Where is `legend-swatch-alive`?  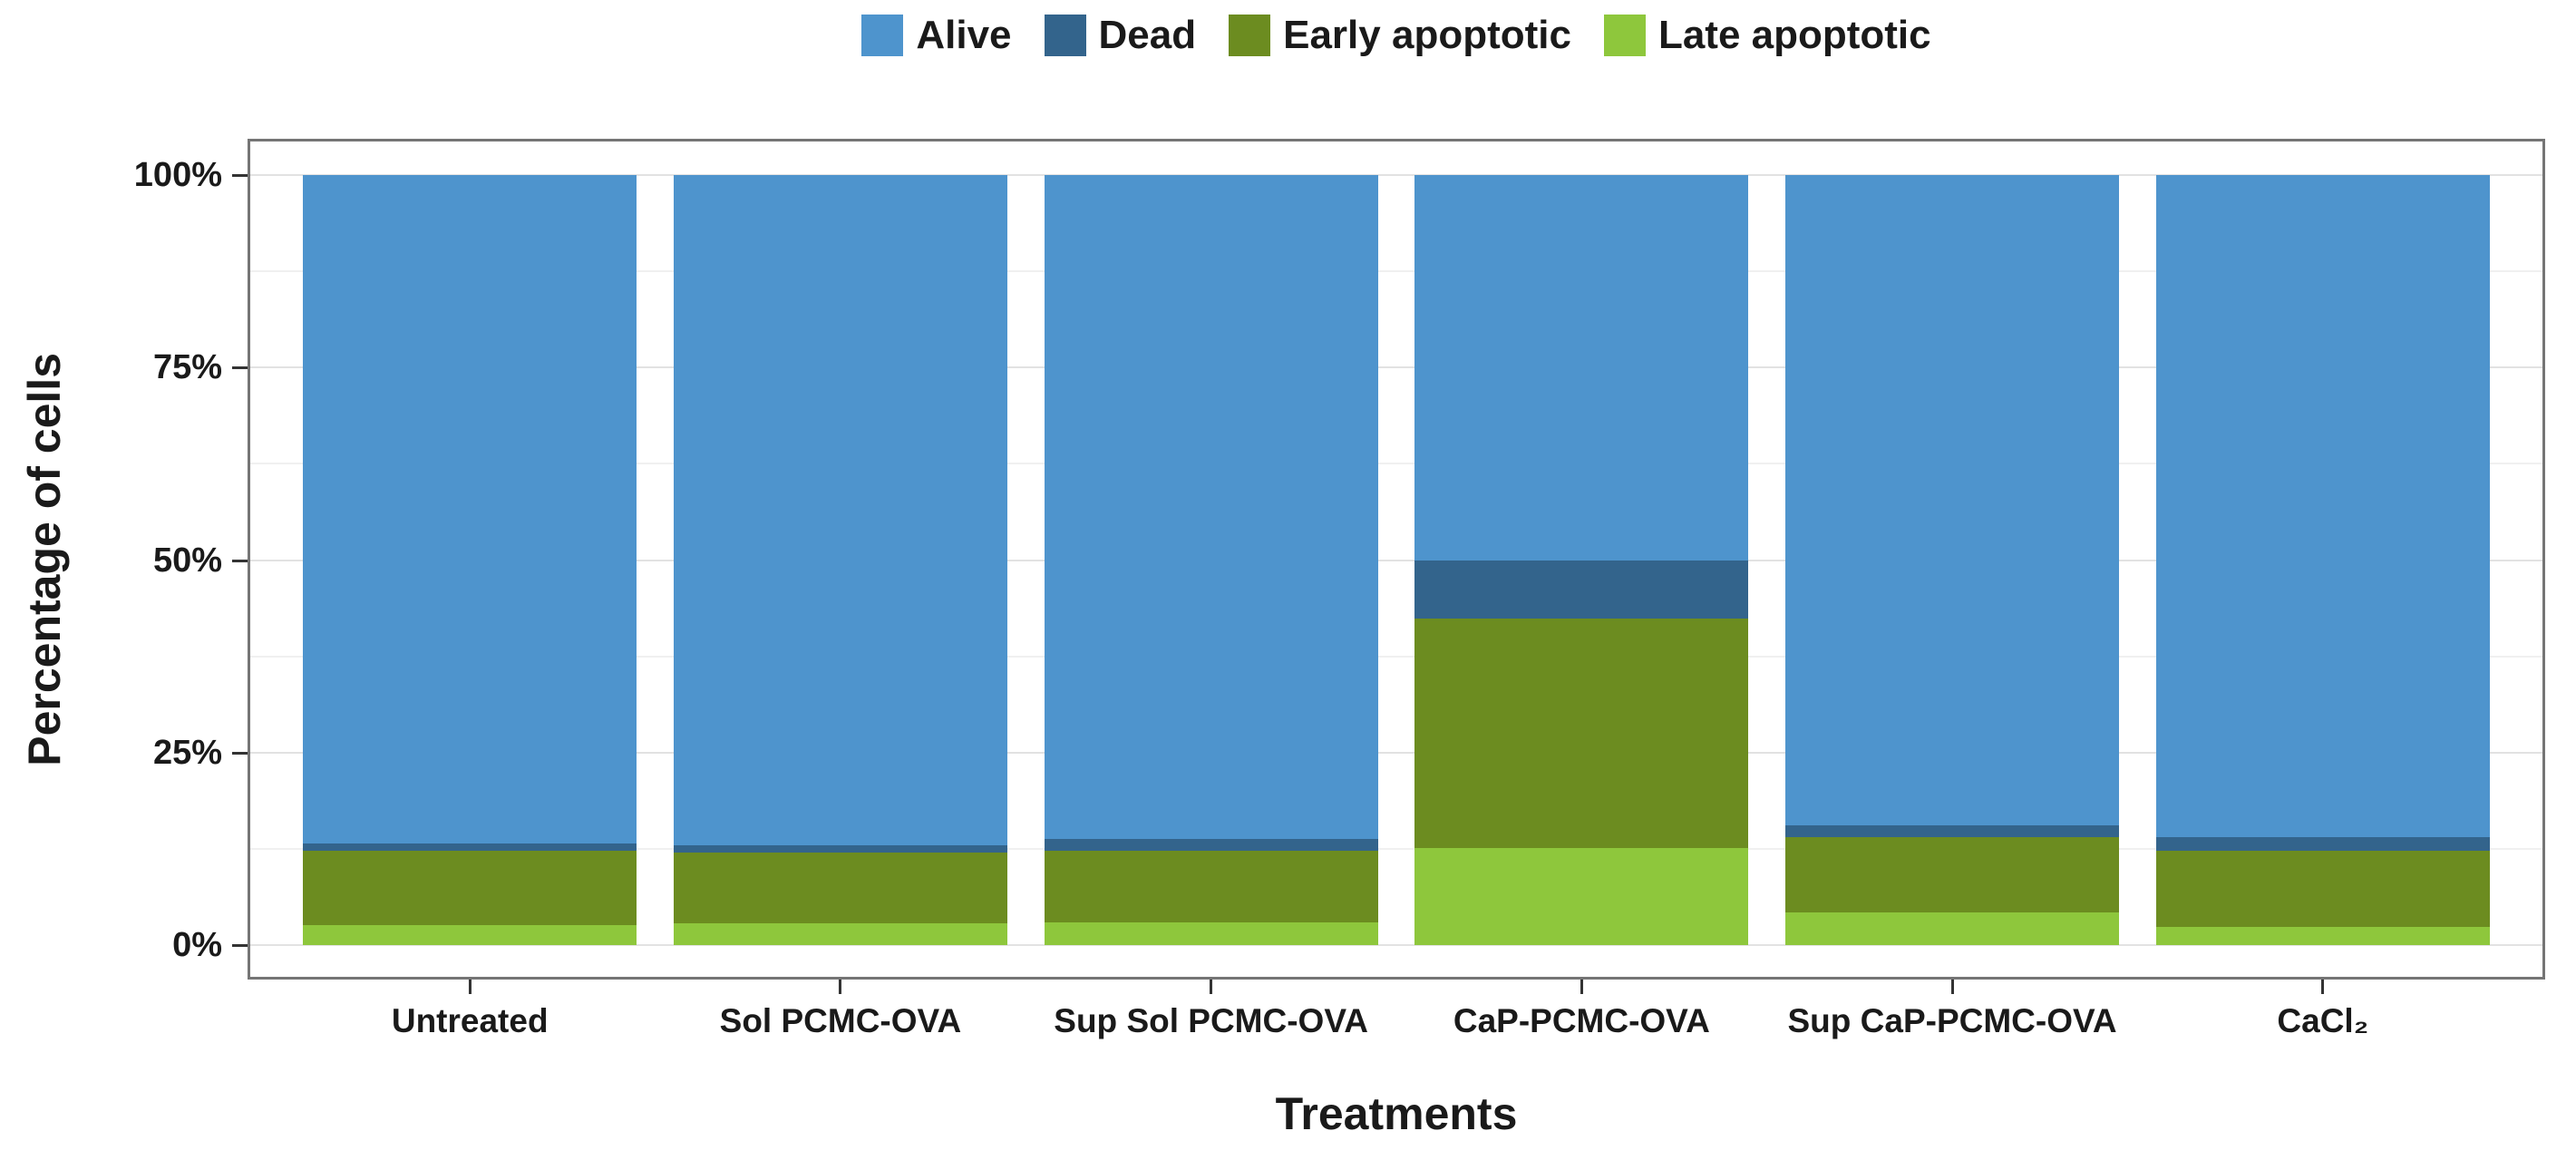
legend-swatch-alive is located at coordinates (882, 35).